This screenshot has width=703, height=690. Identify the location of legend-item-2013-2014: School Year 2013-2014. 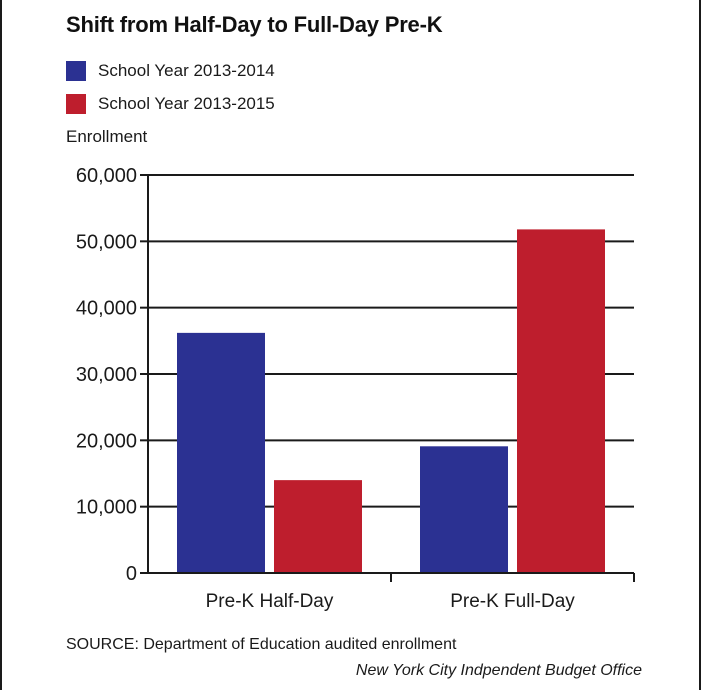
(170, 71).